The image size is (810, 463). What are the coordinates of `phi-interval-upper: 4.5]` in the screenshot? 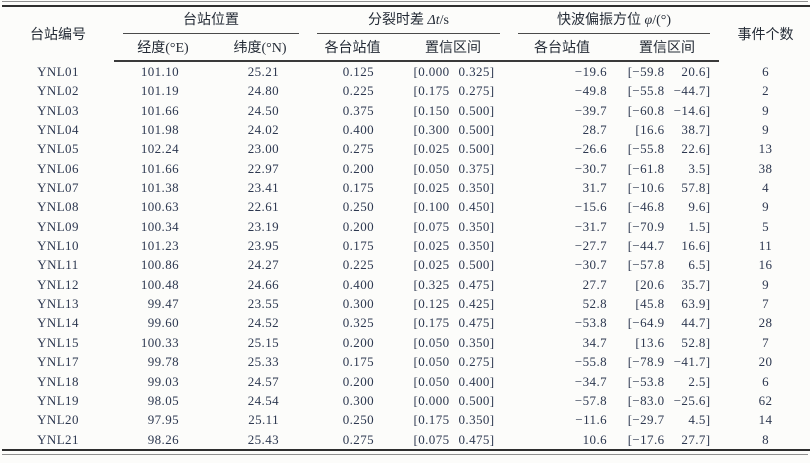 It's located at (692, 419).